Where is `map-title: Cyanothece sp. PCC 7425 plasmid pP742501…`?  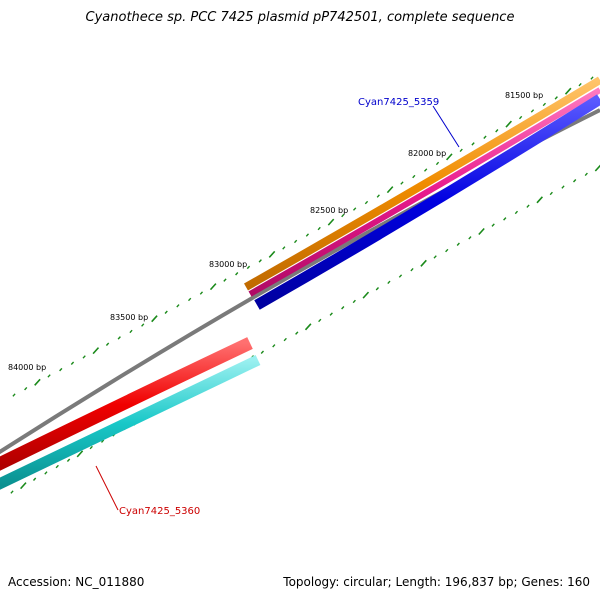
map-title: Cyanothece sp. PCC 7425 plasmid pP742501… is located at coordinates (300, 17).